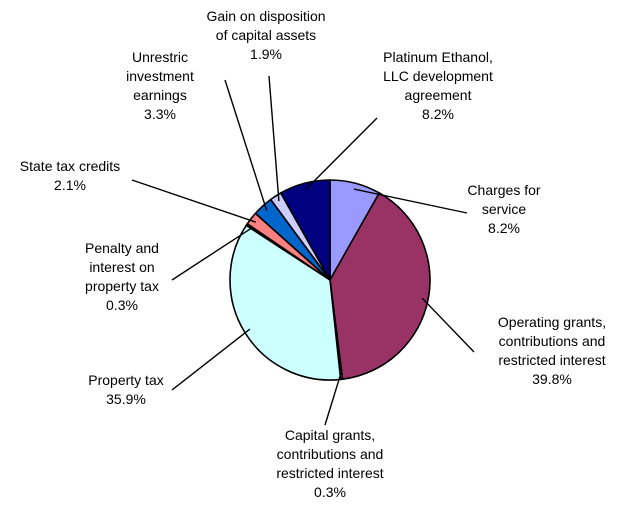 The width and height of the screenshot is (619, 505). I want to click on pie-slices, so click(330, 280).